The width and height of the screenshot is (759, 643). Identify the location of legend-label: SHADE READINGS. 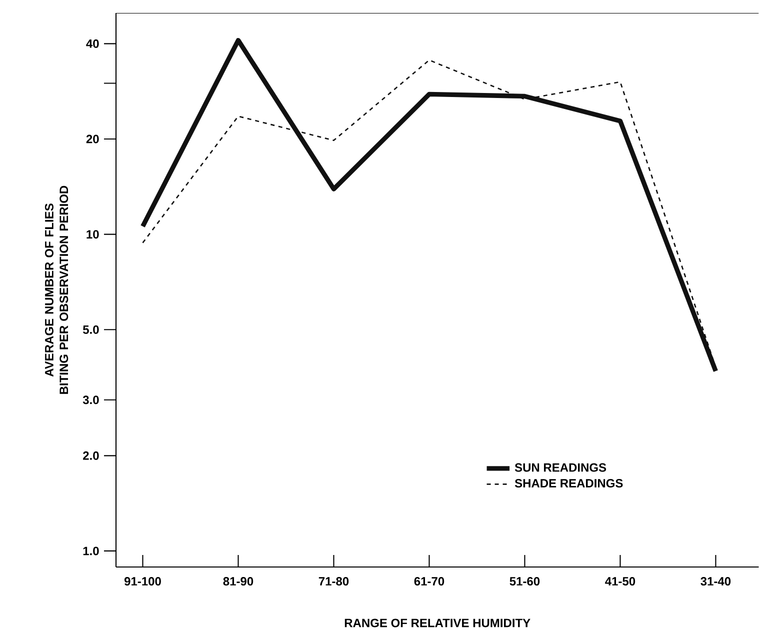
(568, 483).